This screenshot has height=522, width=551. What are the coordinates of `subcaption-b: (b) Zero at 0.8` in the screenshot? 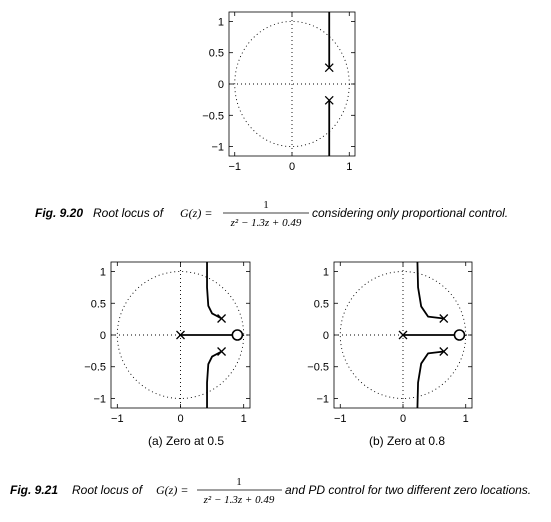 It's located at (407, 441).